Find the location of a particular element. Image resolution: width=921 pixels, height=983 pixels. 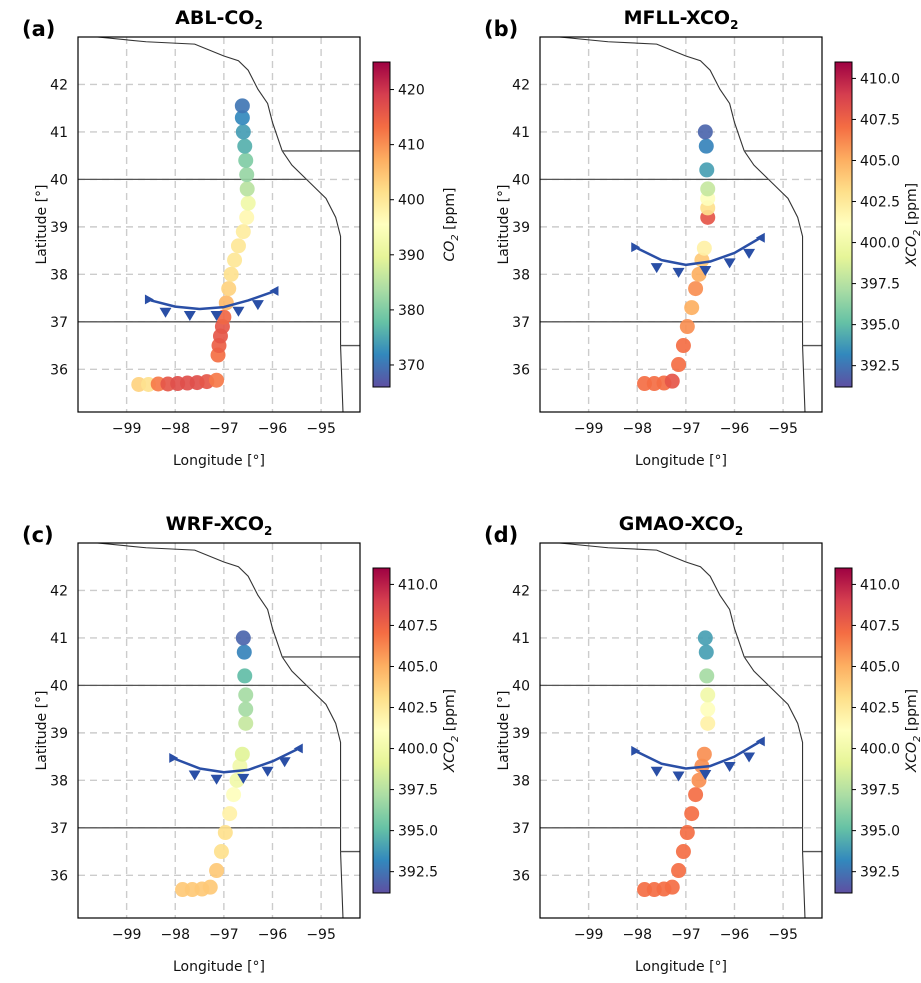

panel-title: WRF-XCO2 is located at coordinates (219, 525).